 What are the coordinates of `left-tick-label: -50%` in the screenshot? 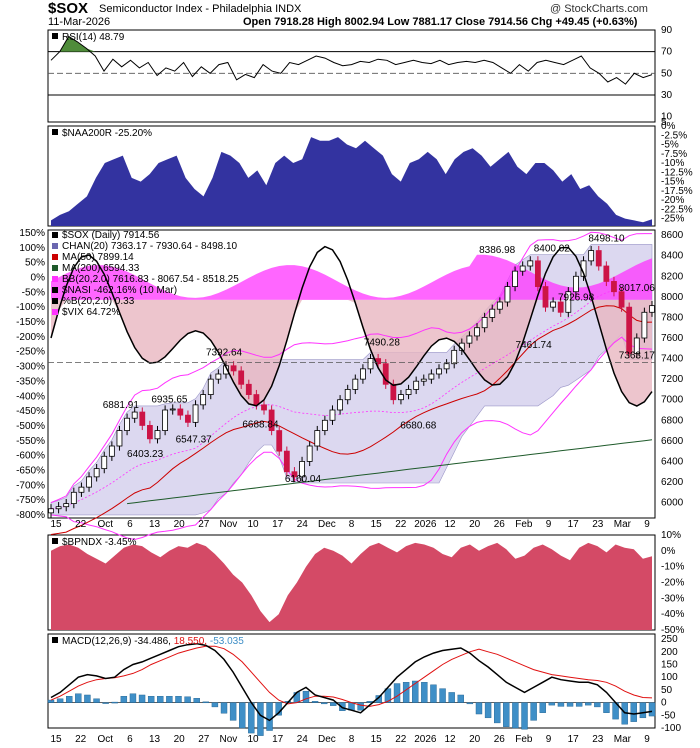 It's located at (33, 292).